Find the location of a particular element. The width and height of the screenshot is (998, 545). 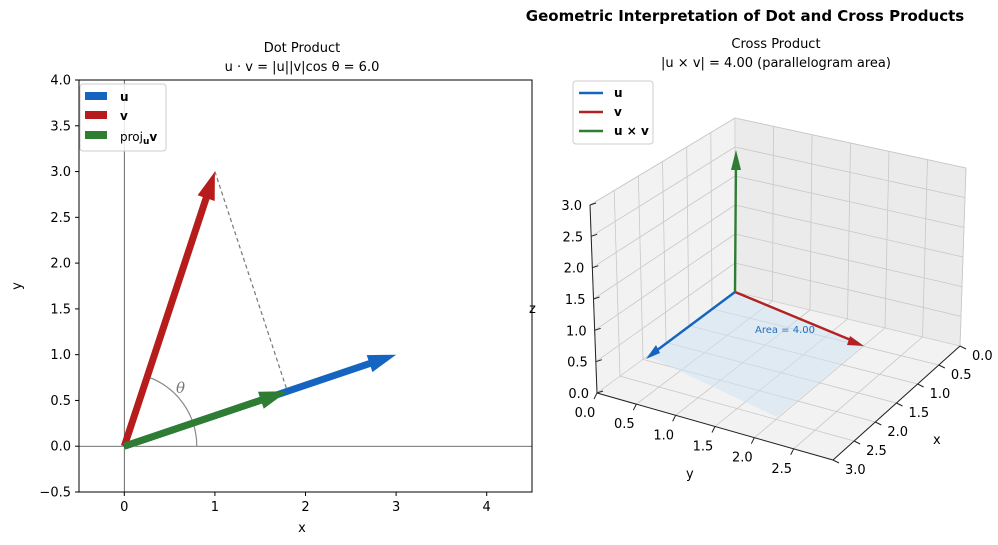

parallelogram-area-label: Area = 4.00 is located at coordinates (785, 330).